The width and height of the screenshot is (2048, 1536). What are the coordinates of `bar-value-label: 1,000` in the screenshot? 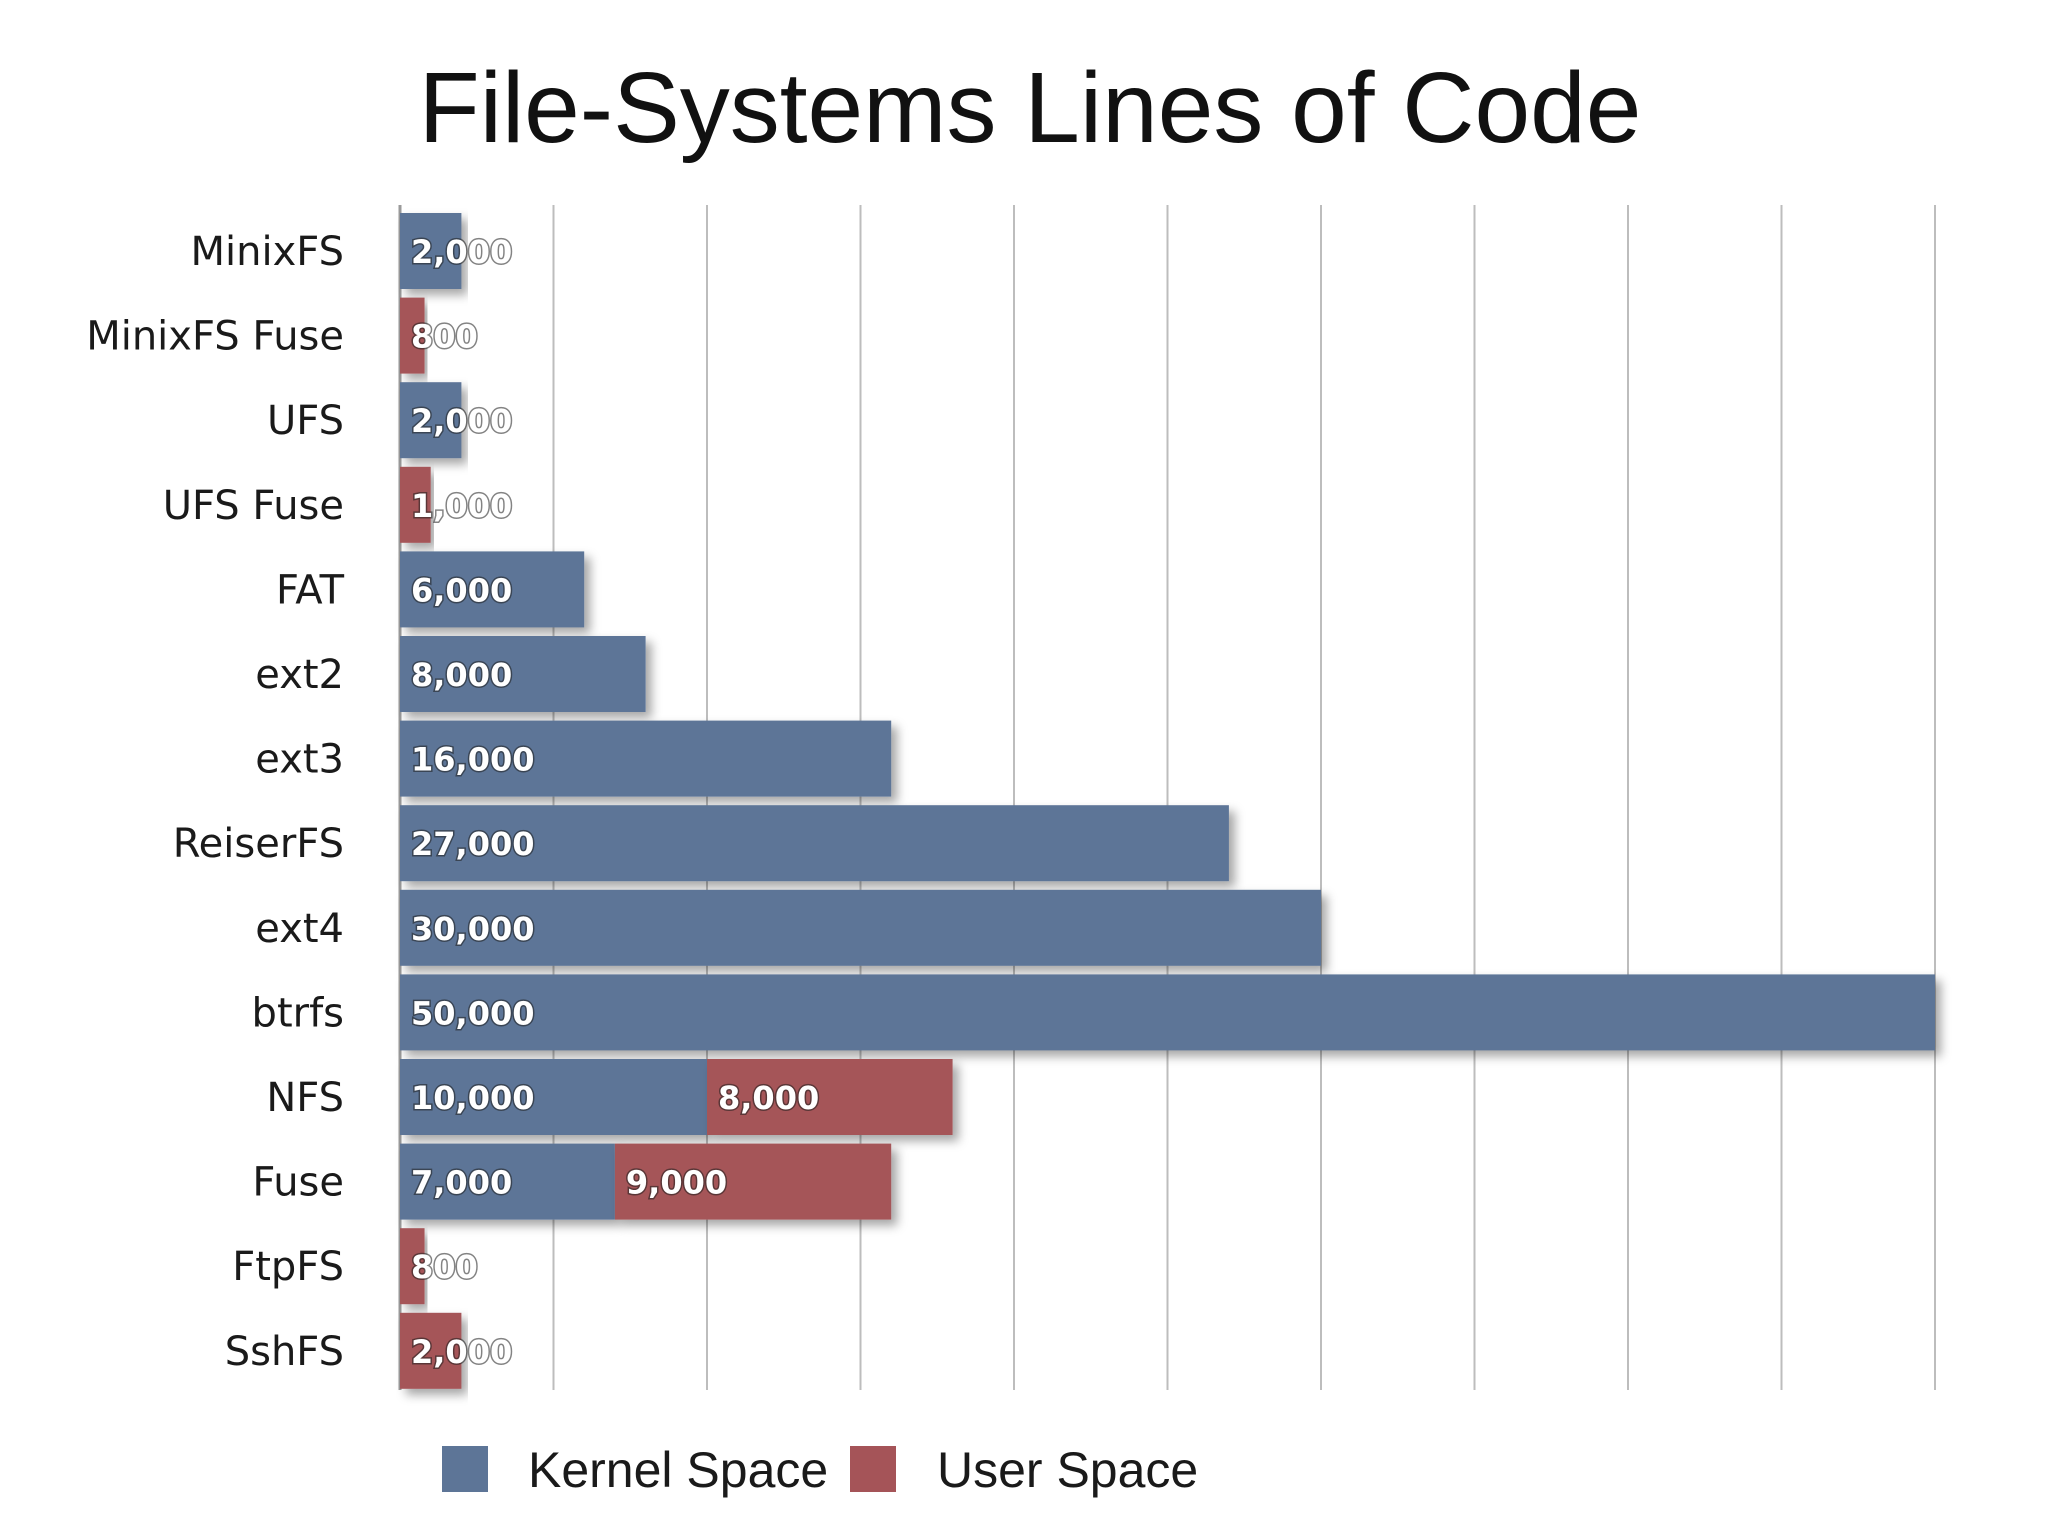 It's located at (461, 506).